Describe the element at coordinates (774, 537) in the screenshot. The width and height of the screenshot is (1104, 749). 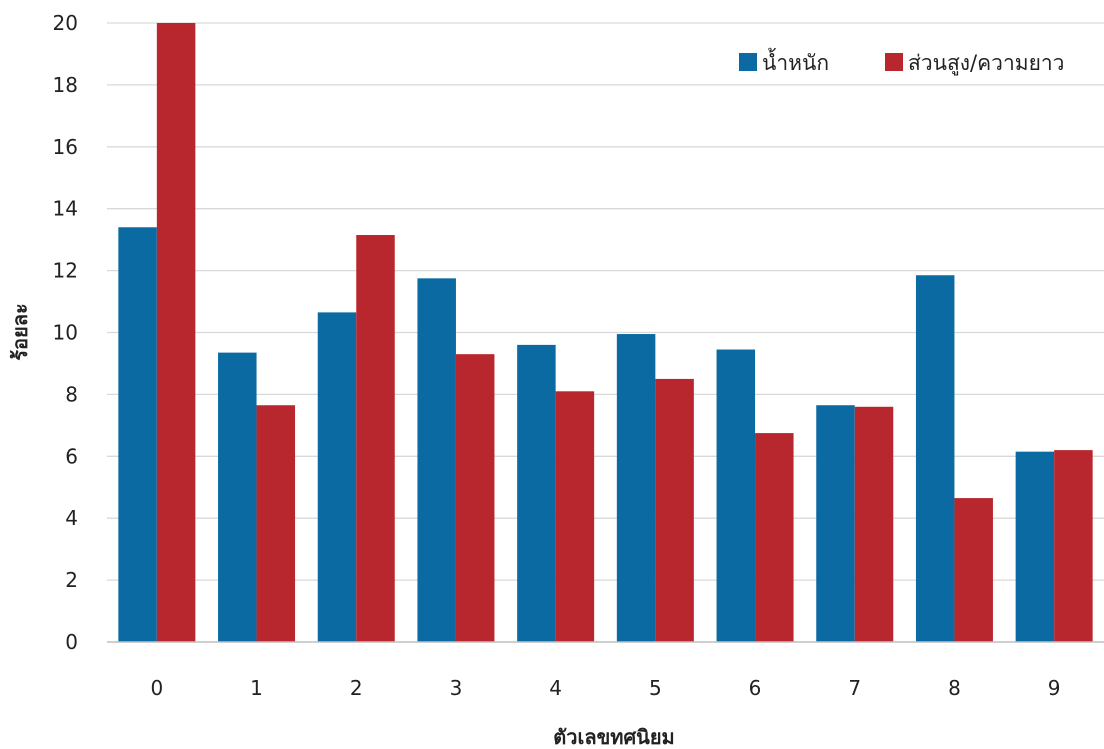
I see `bar-series1-cat6` at that location.